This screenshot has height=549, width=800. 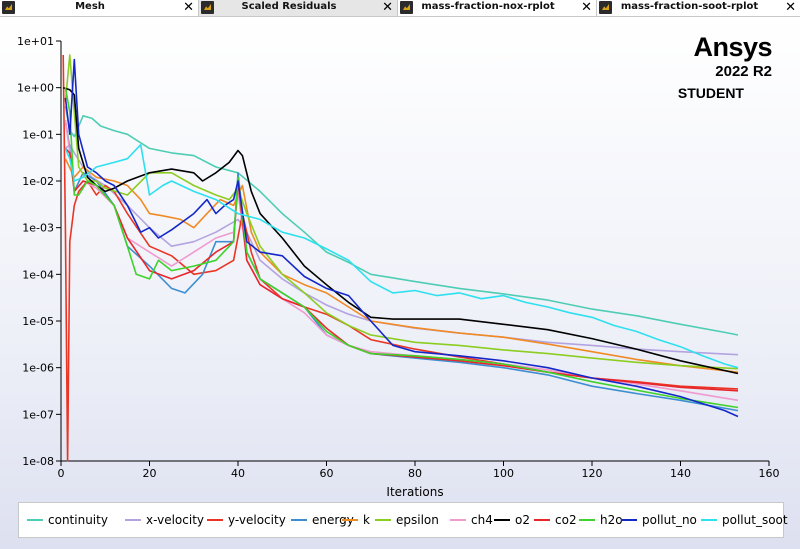 What do you see at coordinates (566, 520) in the screenshot?
I see `legend-label: co2` at bounding box center [566, 520].